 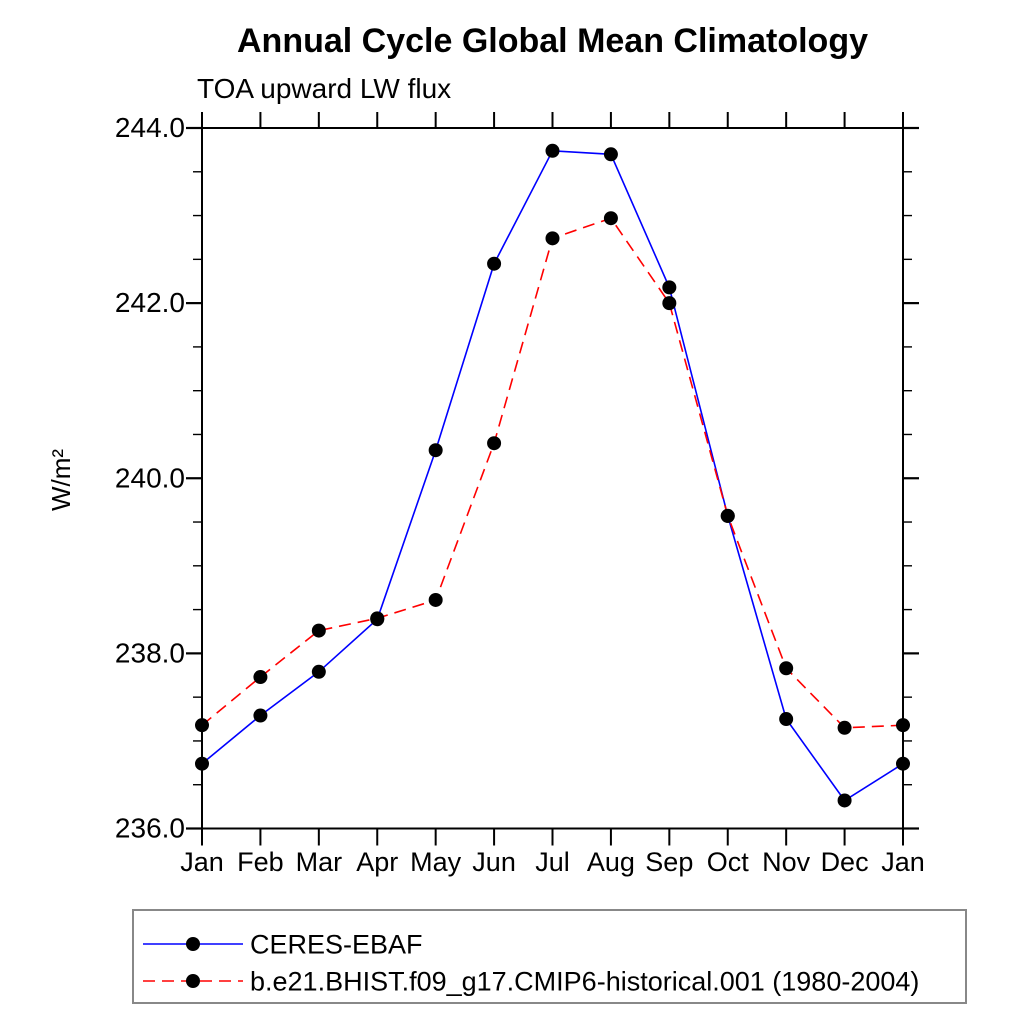 What do you see at coordinates (319, 862) in the screenshot?
I see `x-tick-label: Mar` at bounding box center [319, 862].